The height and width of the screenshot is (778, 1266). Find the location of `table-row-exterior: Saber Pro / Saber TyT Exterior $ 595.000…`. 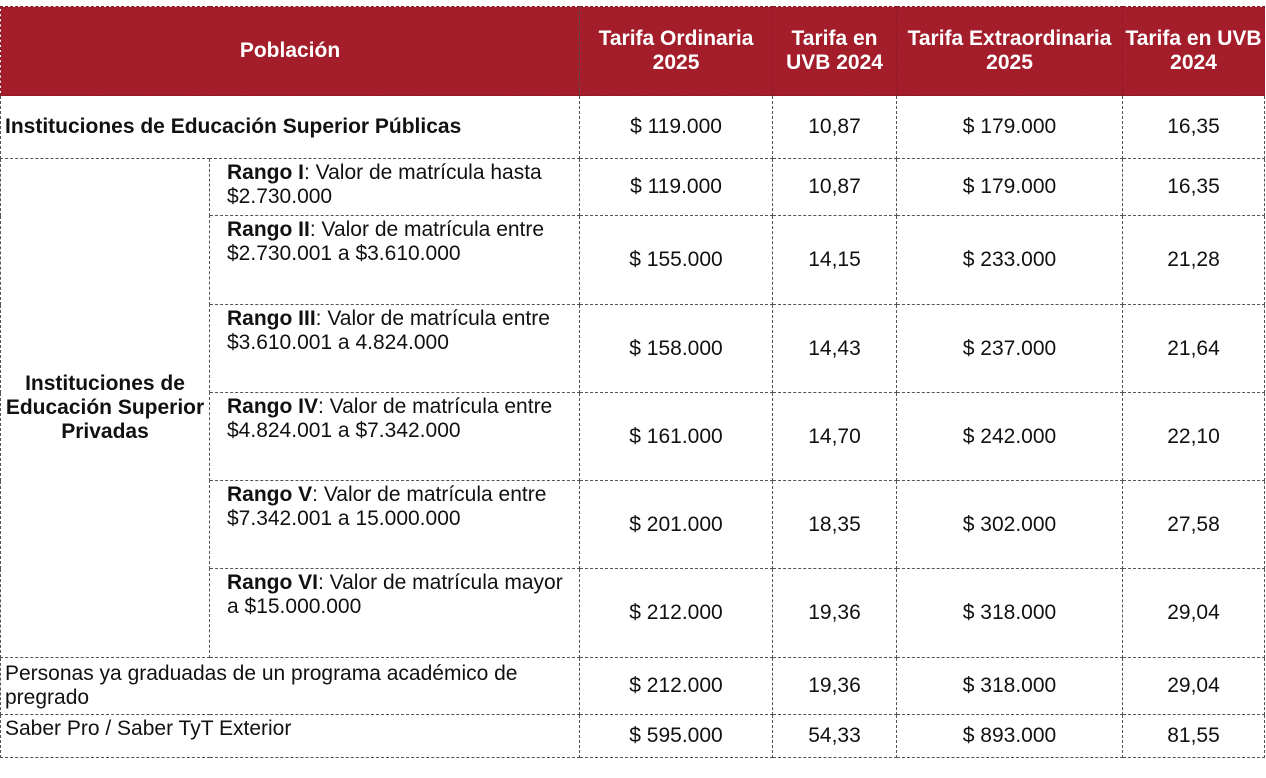

table-row-exterior: Saber Pro / Saber TyT Exterior $ 595.000… is located at coordinates (633, 736).